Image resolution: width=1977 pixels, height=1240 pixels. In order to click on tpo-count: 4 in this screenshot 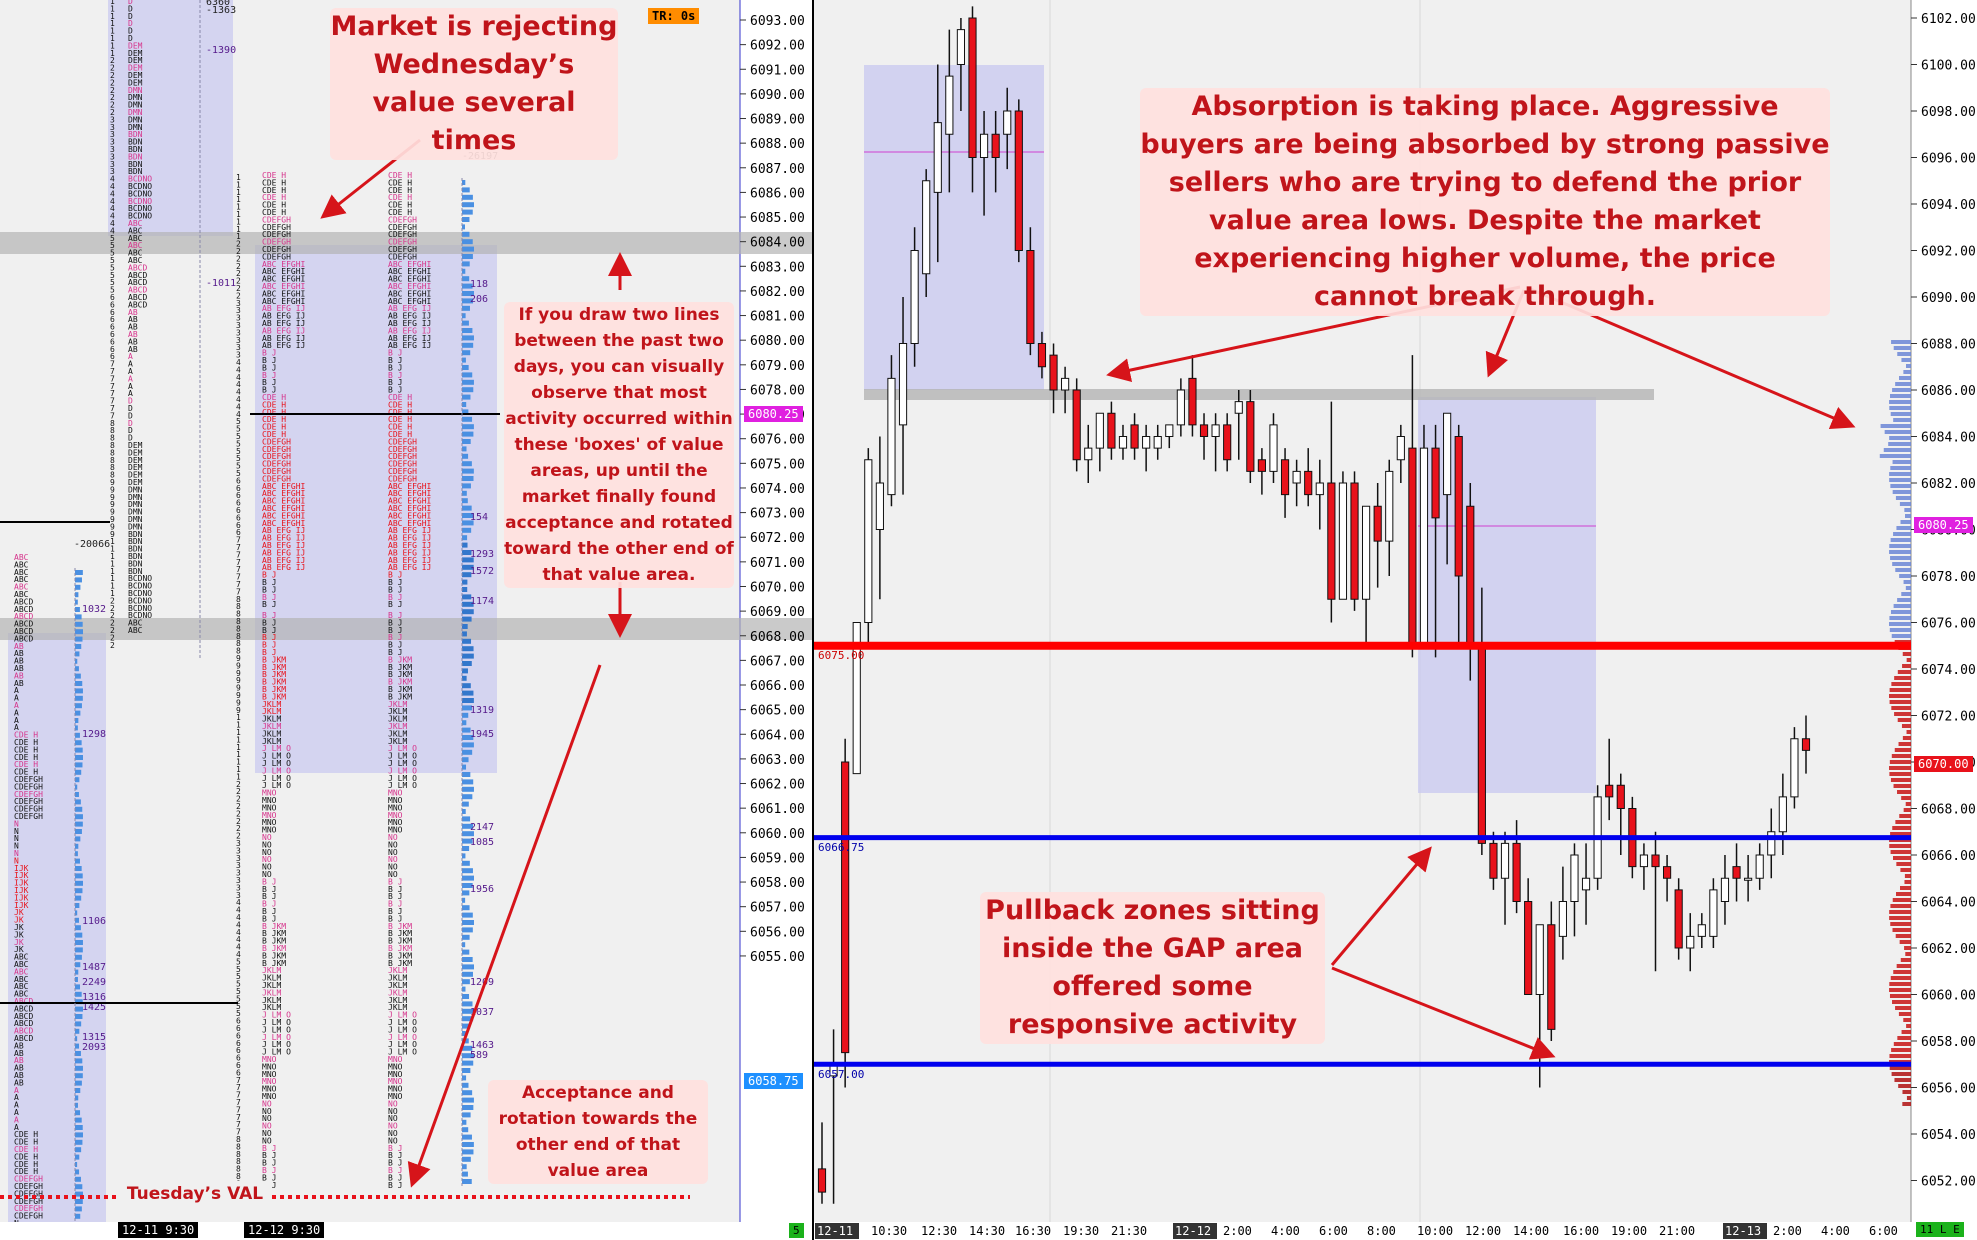, I will do `click(238, 924)`.